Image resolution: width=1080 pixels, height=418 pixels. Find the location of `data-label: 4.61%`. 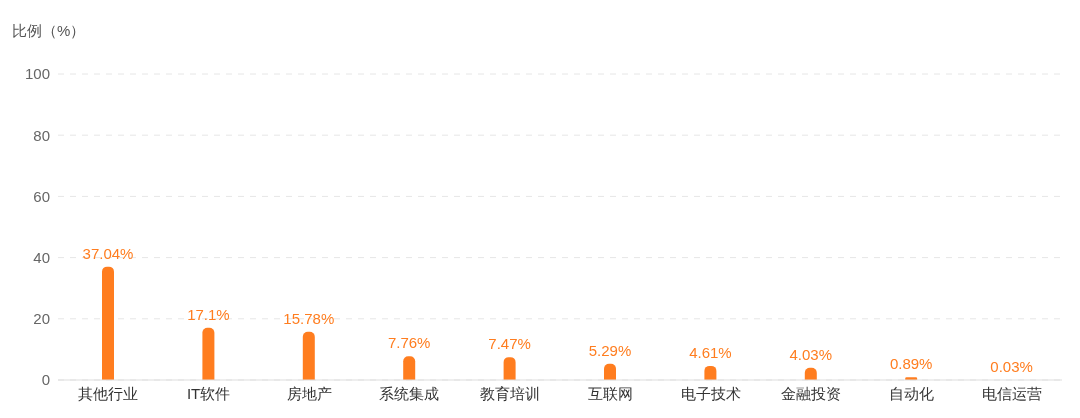

data-label: 4.61% is located at coordinates (710, 352).